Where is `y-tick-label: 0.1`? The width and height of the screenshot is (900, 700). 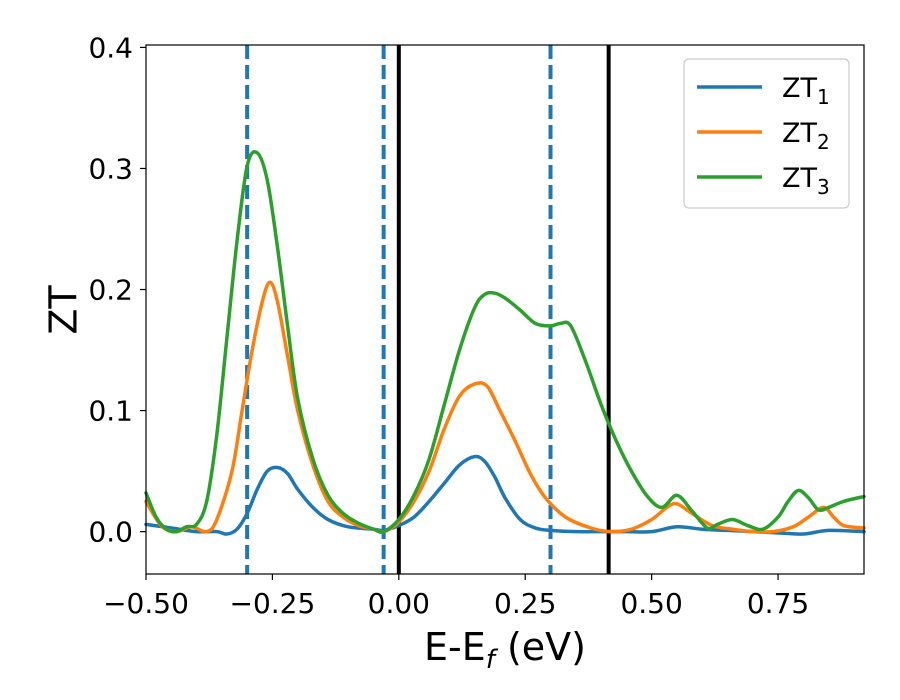 y-tick-label: 0.1 is located at coordinates (110, 411).